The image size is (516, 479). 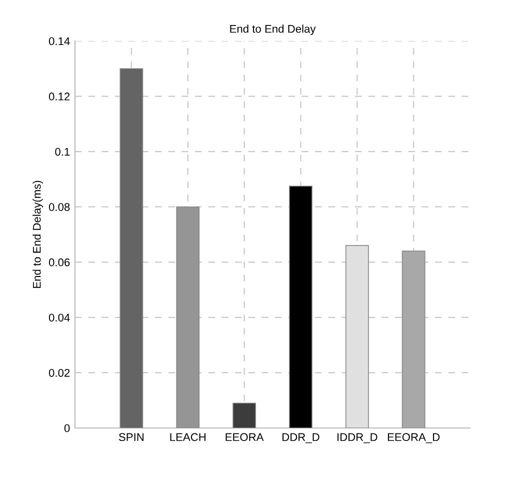 I want to click on y-tick-label: 0.12, so click(x=59, y=96).